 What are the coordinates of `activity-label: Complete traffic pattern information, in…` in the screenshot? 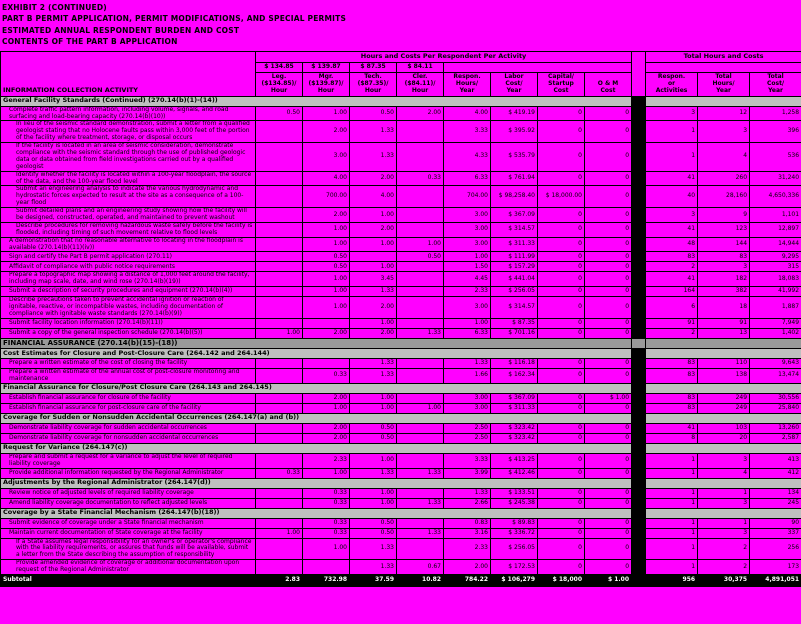 It's located at (128, 113).